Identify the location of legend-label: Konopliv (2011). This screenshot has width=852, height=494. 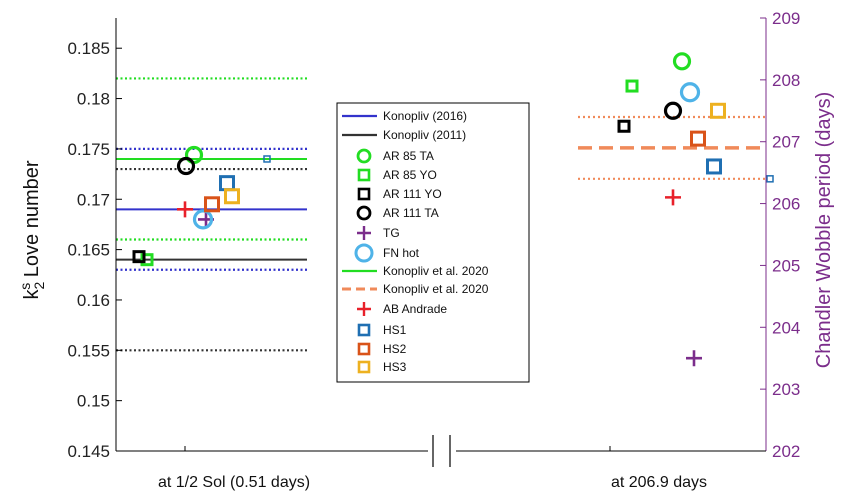
(424, 135).